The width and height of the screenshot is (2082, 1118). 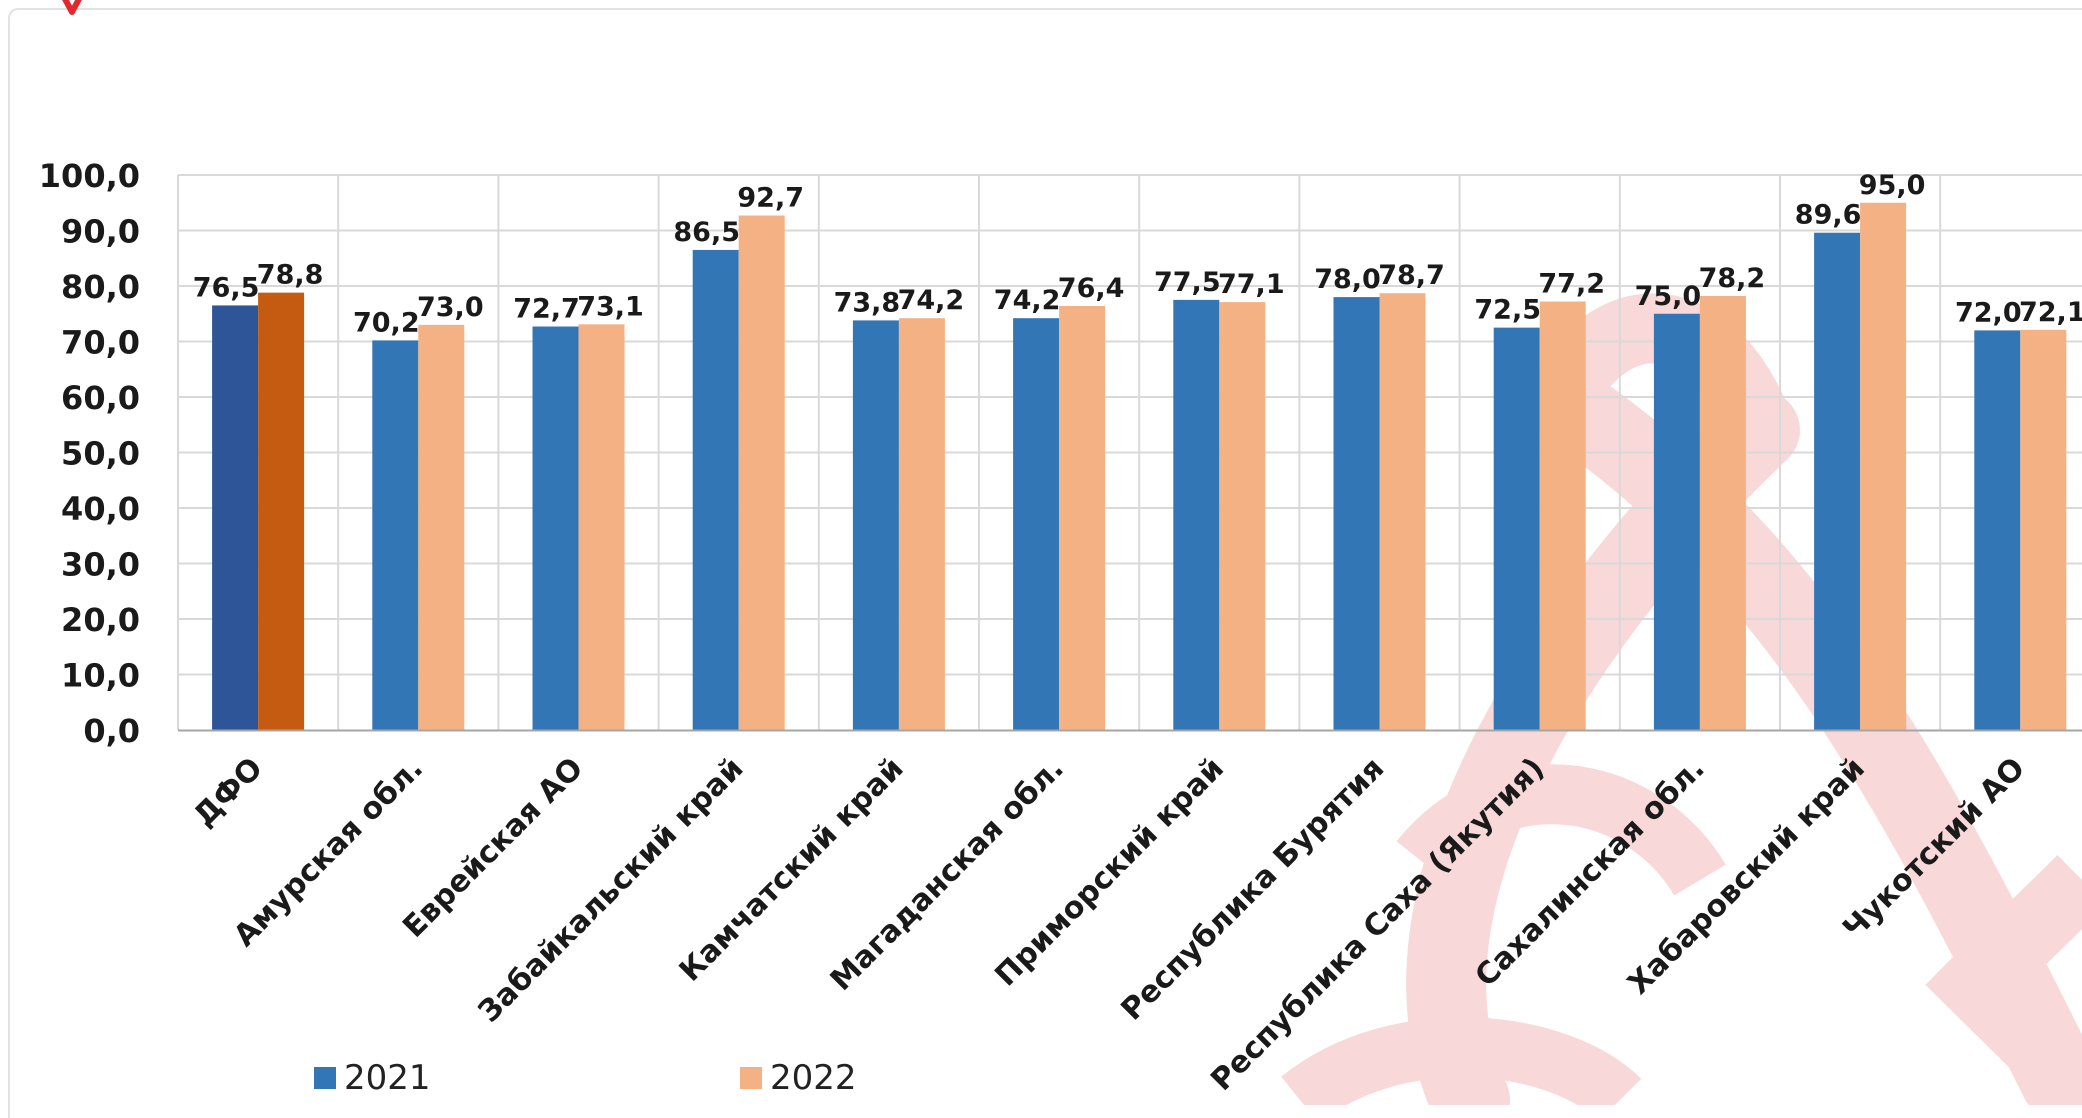 I want to click on data-label-2021: 72,0, so click(x=1988, y=312).